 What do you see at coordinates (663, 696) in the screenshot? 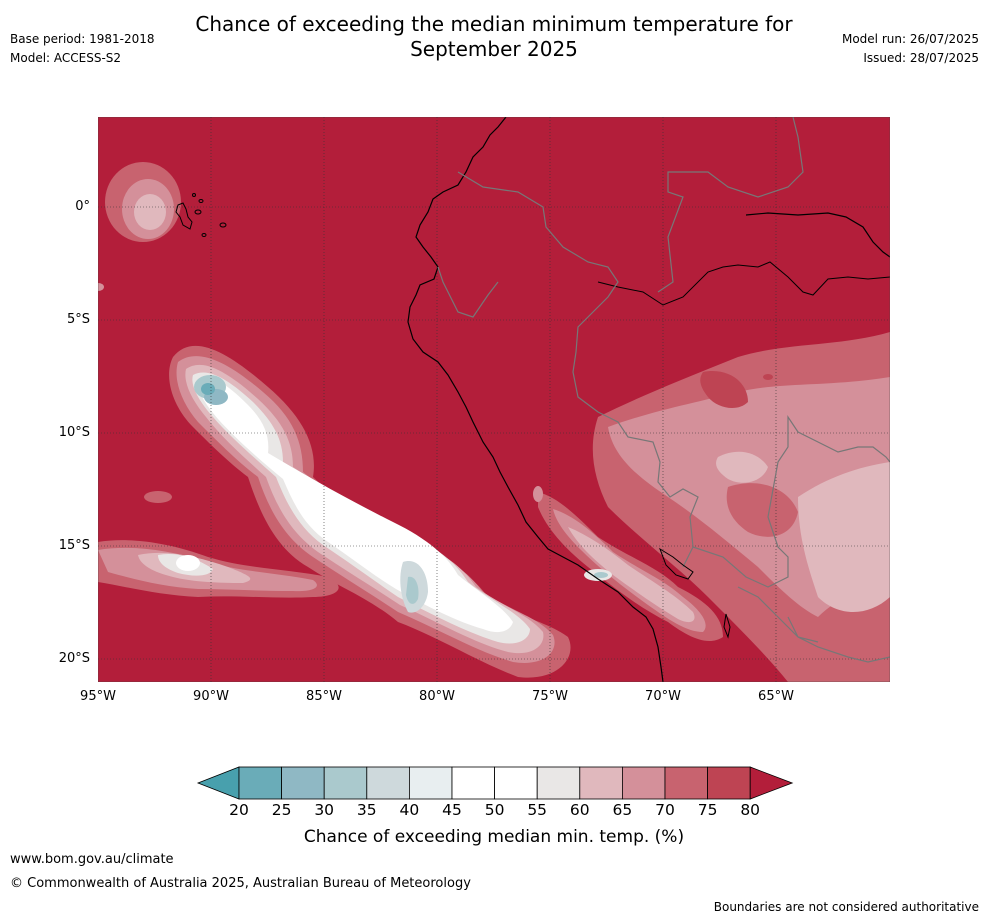
I see `lon-label-70w: 70°W` at bounding box center [663, 696].